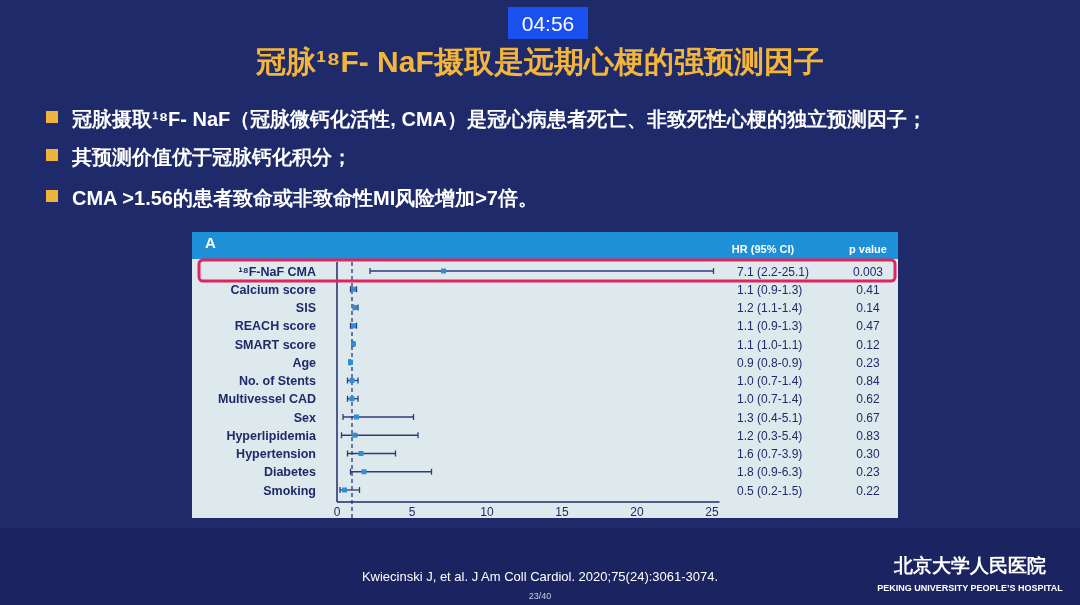  Describe the element at coordinates (540, 596) in the screenshot. I see `text: 23/40` at that location.